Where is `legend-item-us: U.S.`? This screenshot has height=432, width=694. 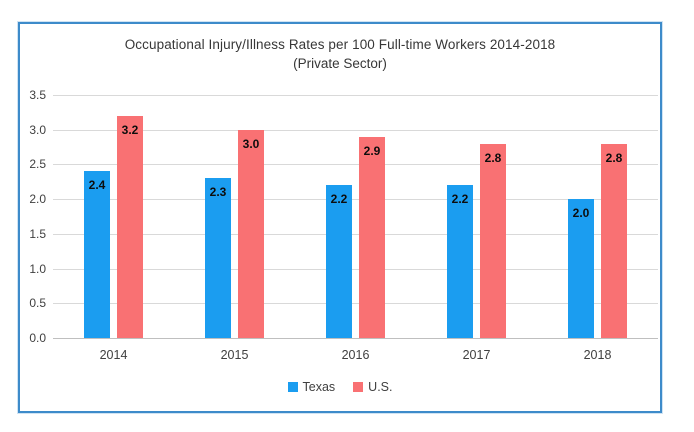
legend-item-us: U.S. is located at coordinates (372, 387).